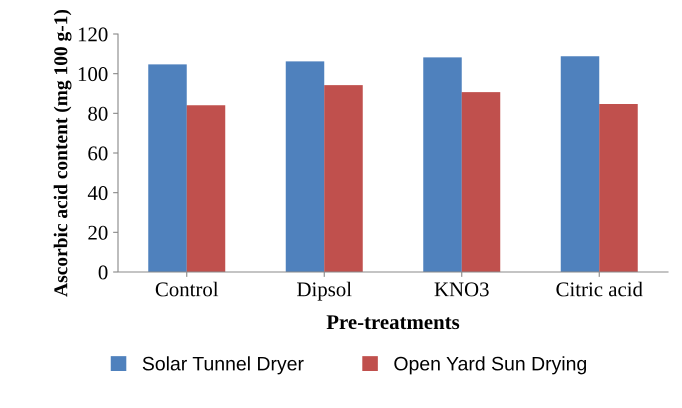 This screenshot has width=682, height=408. Describe the element at coordinates (187, 289) in the screenshot. I see `x-tick-label: Control` at that location.